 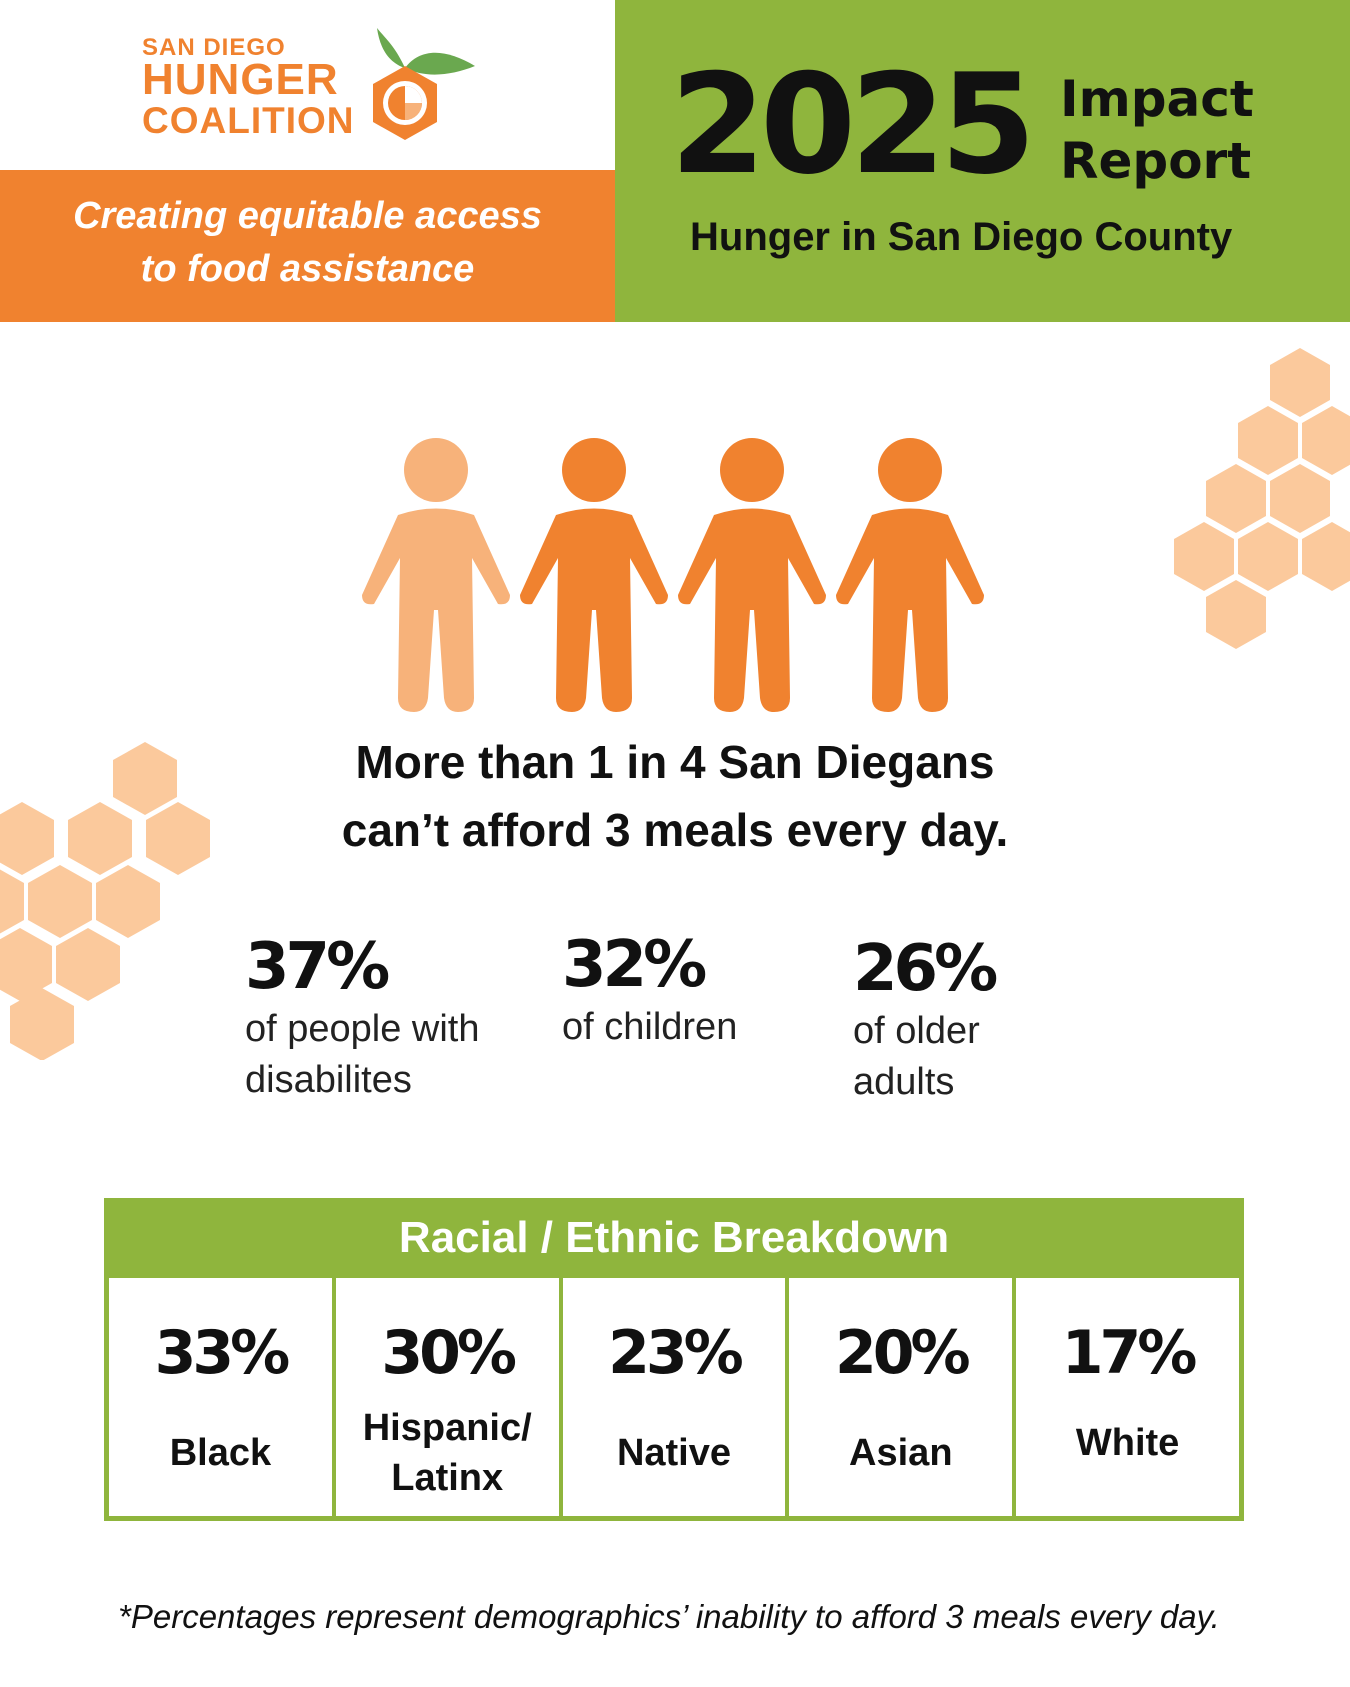 I want to click on report-subtitle: Hunger in San Diego County, so click(x=961, y=237).